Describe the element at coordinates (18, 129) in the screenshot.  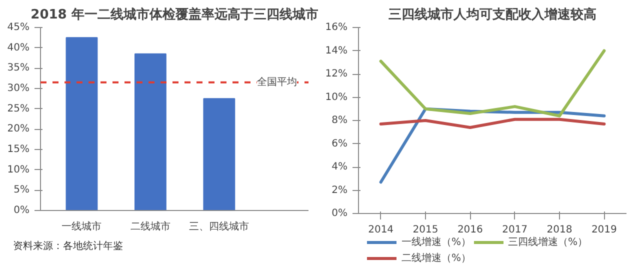
I see `y-tick-label: 20%` at that location.